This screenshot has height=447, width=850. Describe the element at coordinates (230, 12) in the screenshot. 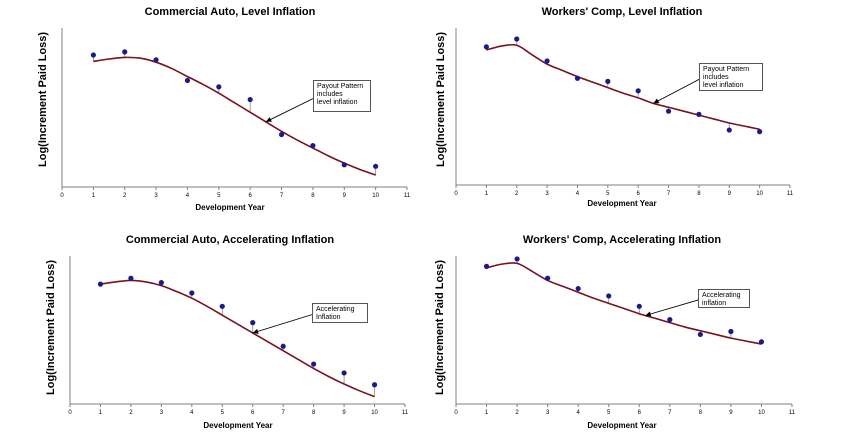

I see `chart-title: Commercial Auto, Level Inflation` at that location.